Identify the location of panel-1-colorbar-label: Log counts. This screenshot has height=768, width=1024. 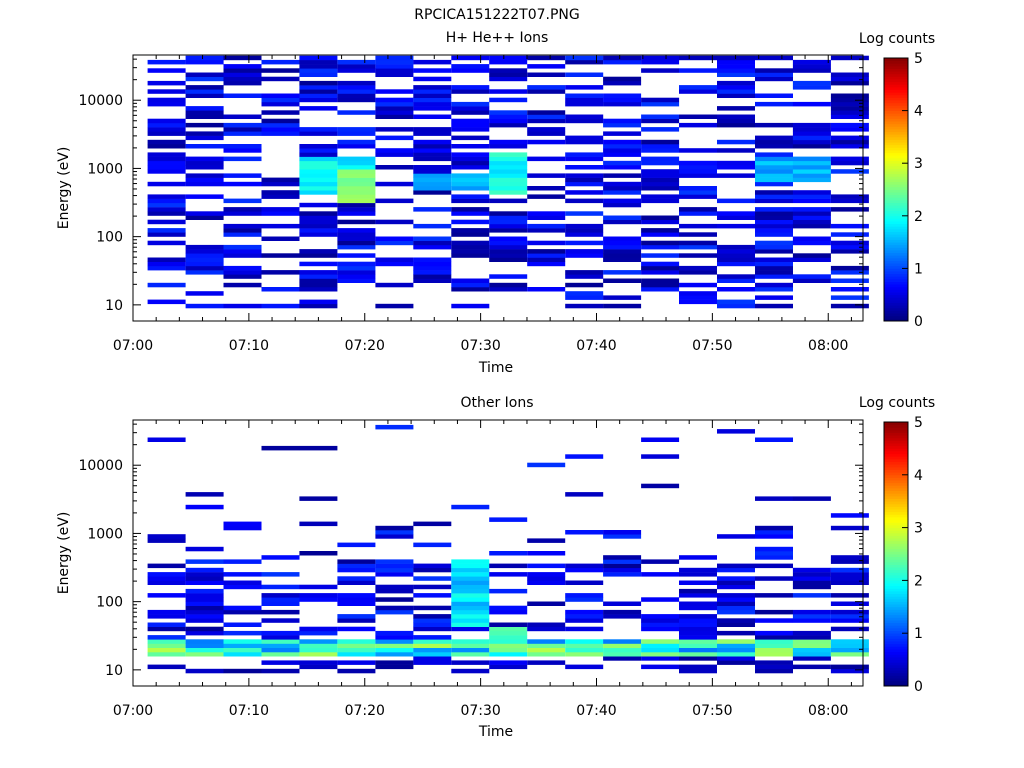
(897, 39).